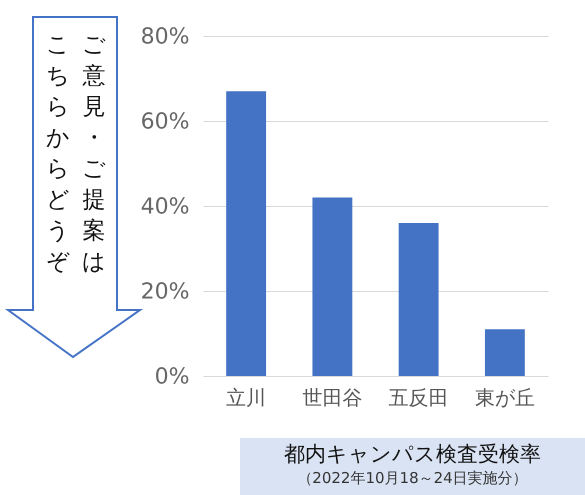  What do you see at coordinates (94, 154) in the screenshot?
I see `text: ご意見・ご提案は` at bounding box center [94, 154].